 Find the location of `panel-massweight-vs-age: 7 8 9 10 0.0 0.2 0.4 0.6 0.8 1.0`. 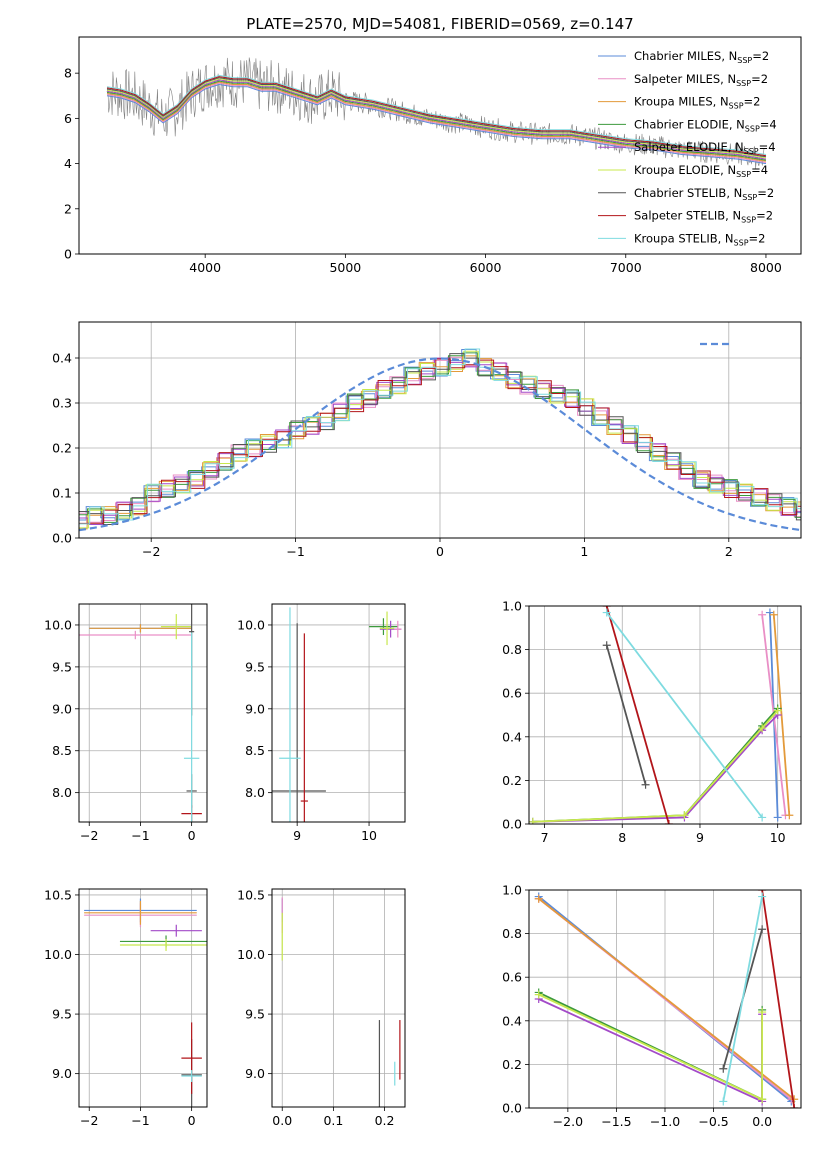

panel-massweight-vs-age: 7 8 9 10 0.0 0.2 0.4 0.6 0.8 1.0 is located at coordinates (652, 722).